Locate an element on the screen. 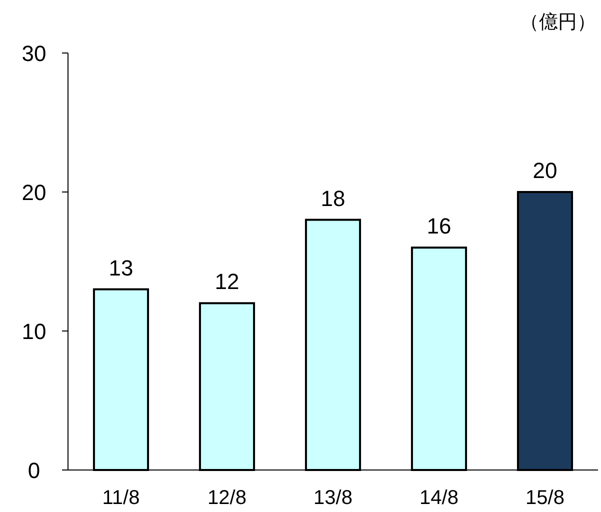  data-label: 20 is located at coordinates (545, 170).